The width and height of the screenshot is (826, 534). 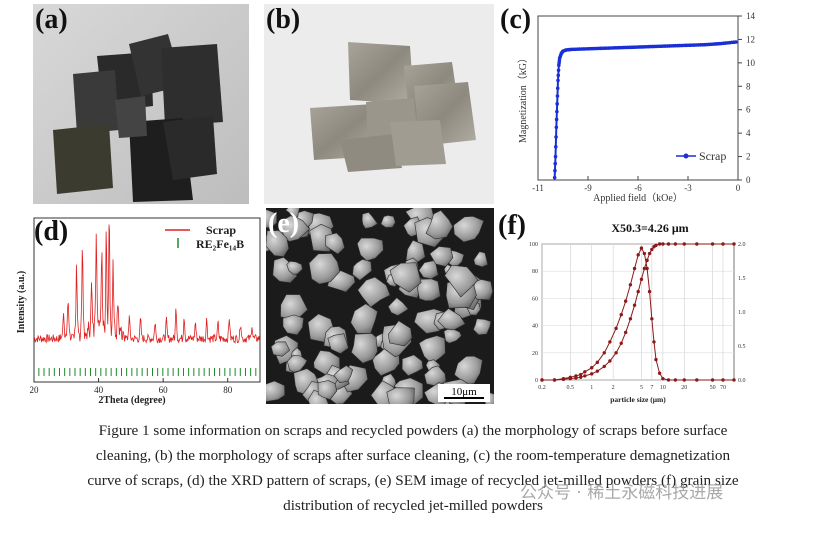 I want to click on y-right-tick-label: 0.5, so click(x=742, y=347).